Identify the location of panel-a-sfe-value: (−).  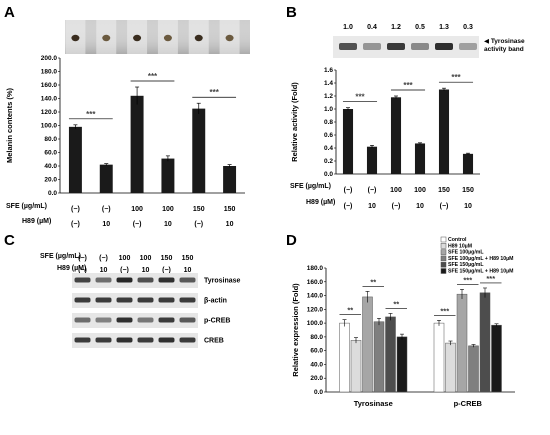
(75, 209).